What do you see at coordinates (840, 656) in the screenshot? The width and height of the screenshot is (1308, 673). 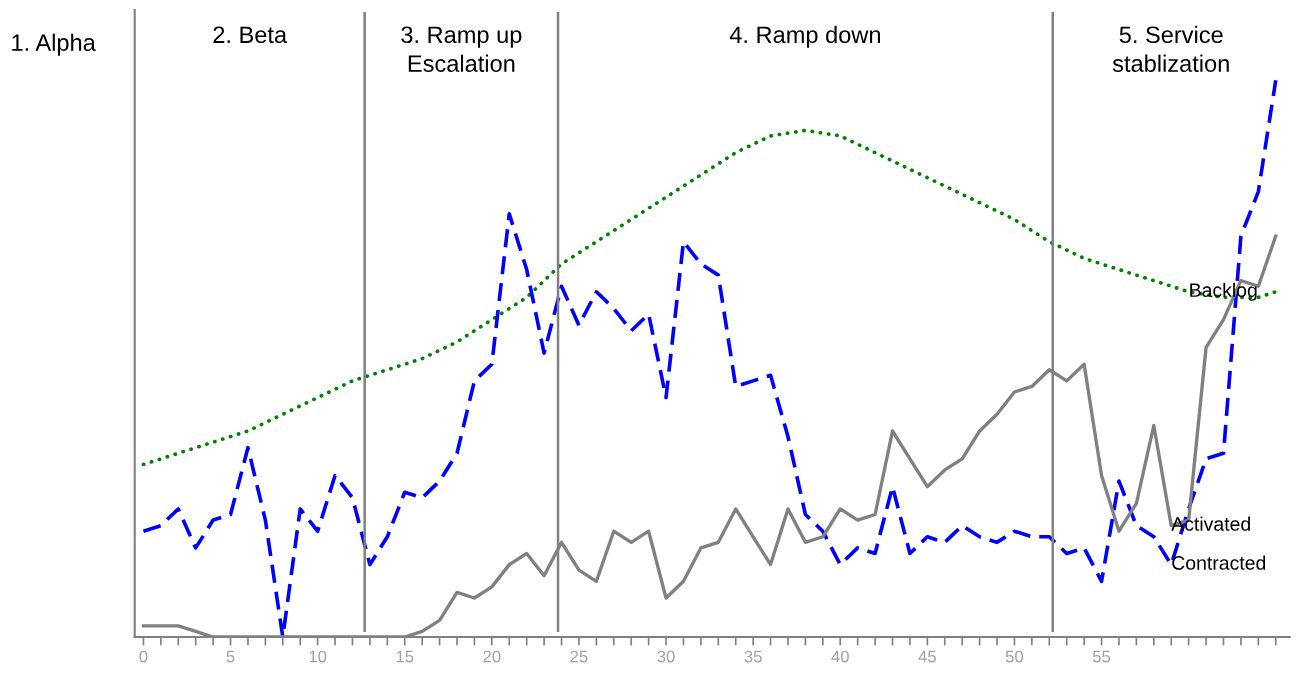 I see `x-tick-label: 40` at bounding box center [840, 656].